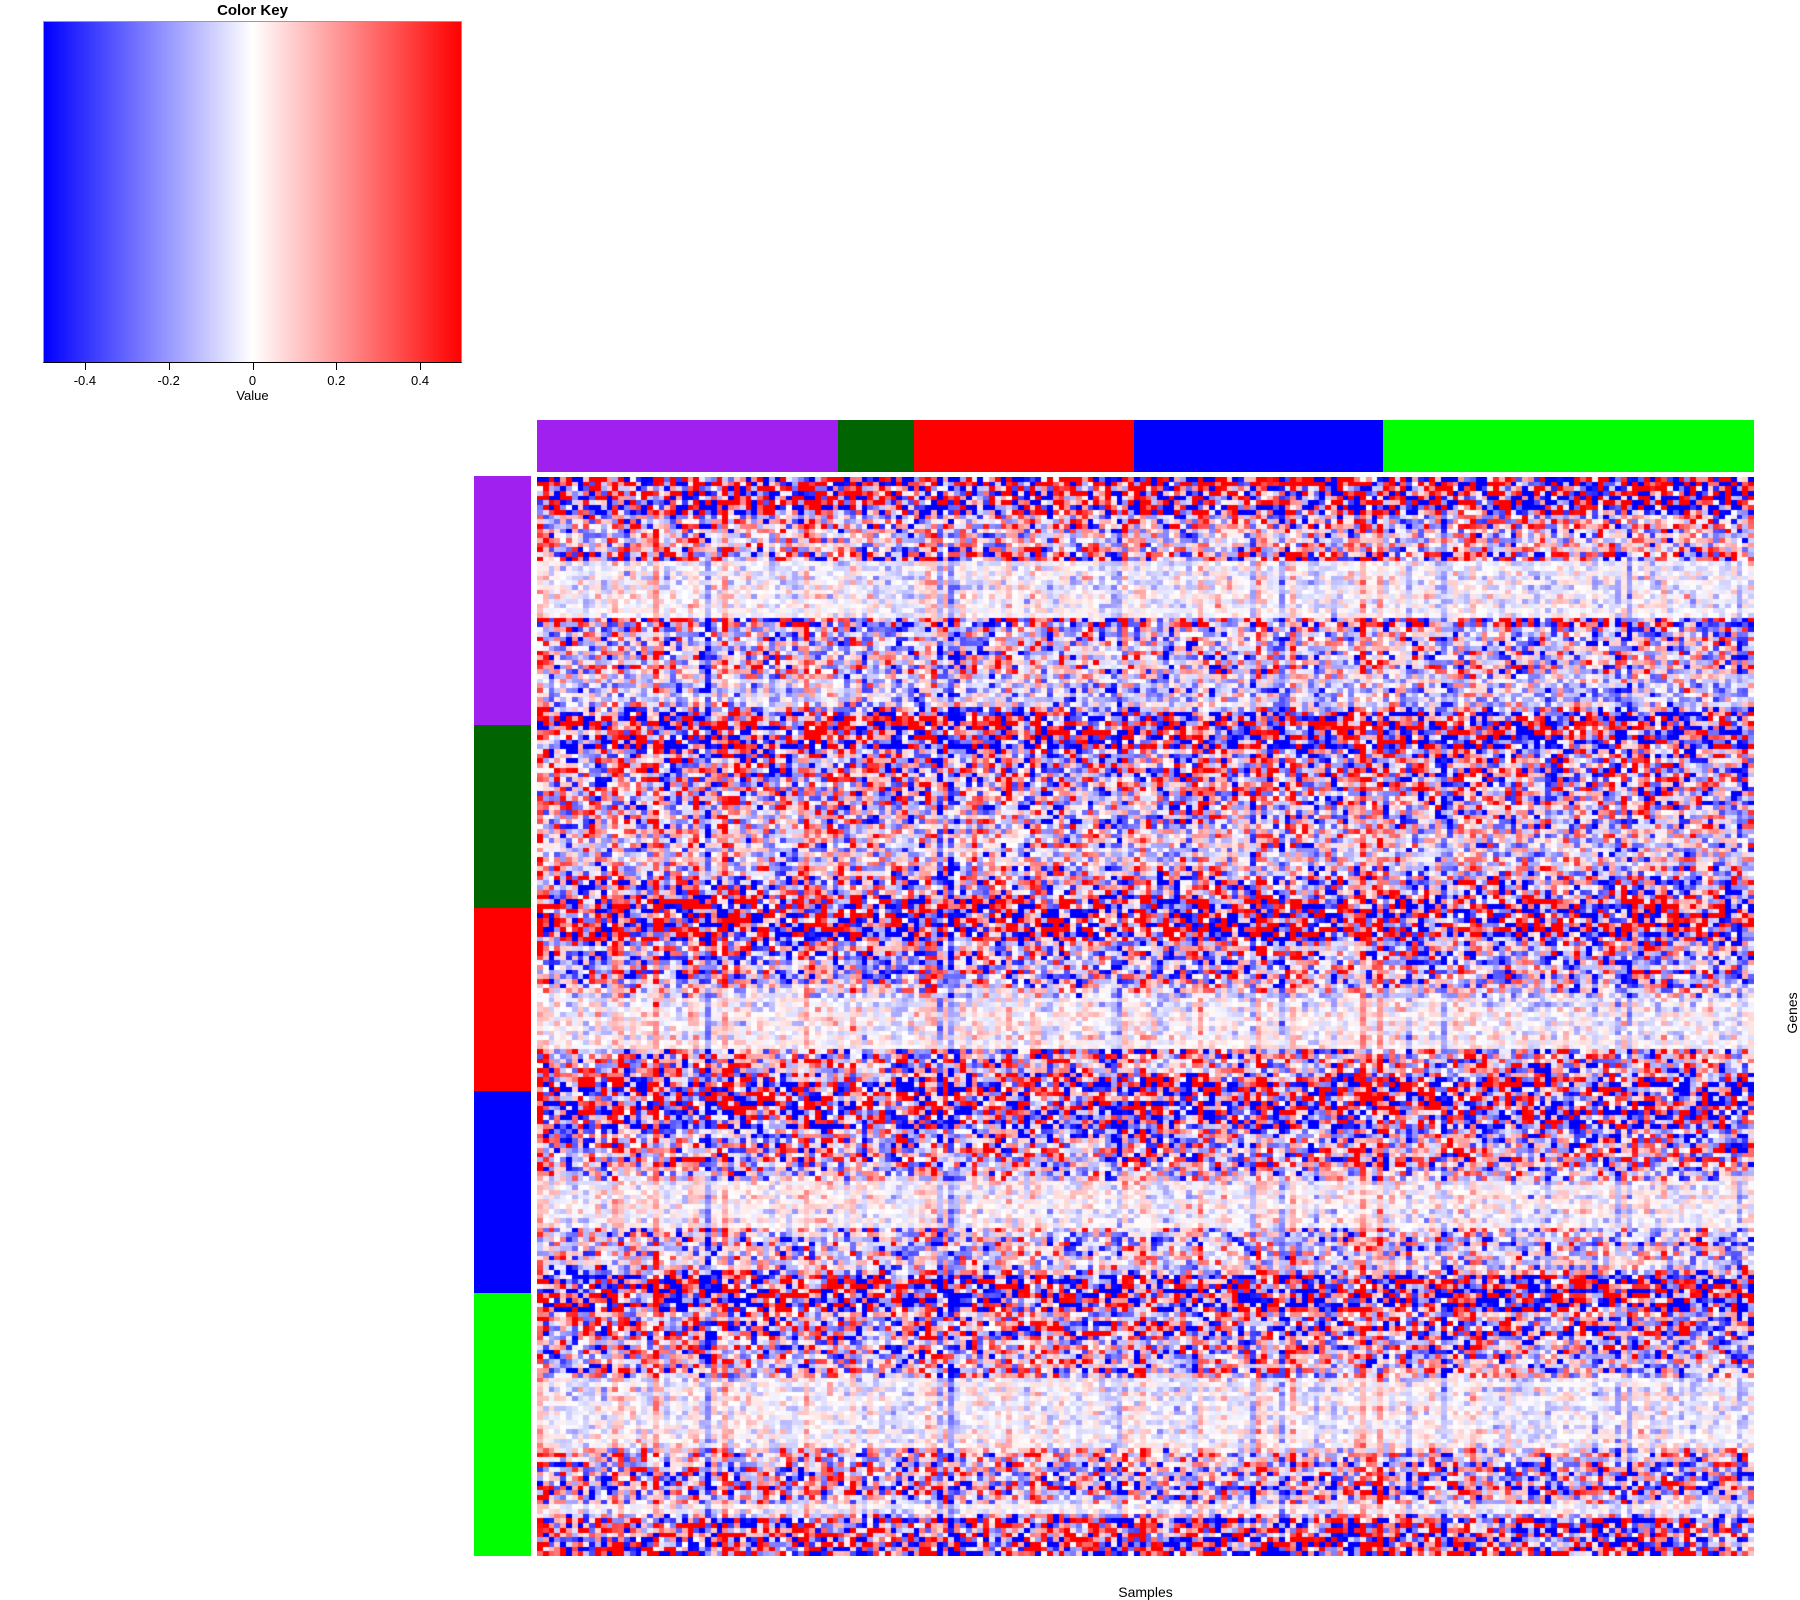 This screenshot has width=1800, height=1600. What do you see at coordinates (1792, 1013) in the screenshot?
I see `y-axis-label: Genes` at bounding box center [1792, 1013].